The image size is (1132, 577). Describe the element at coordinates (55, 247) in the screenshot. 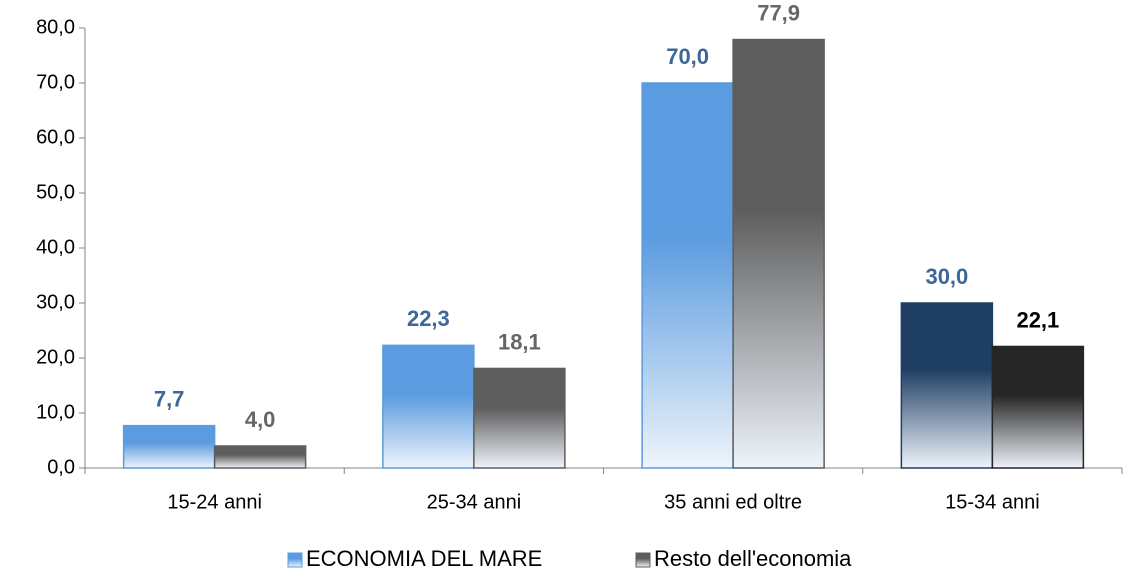

I see `y-tick-label: 40,0` at that location.